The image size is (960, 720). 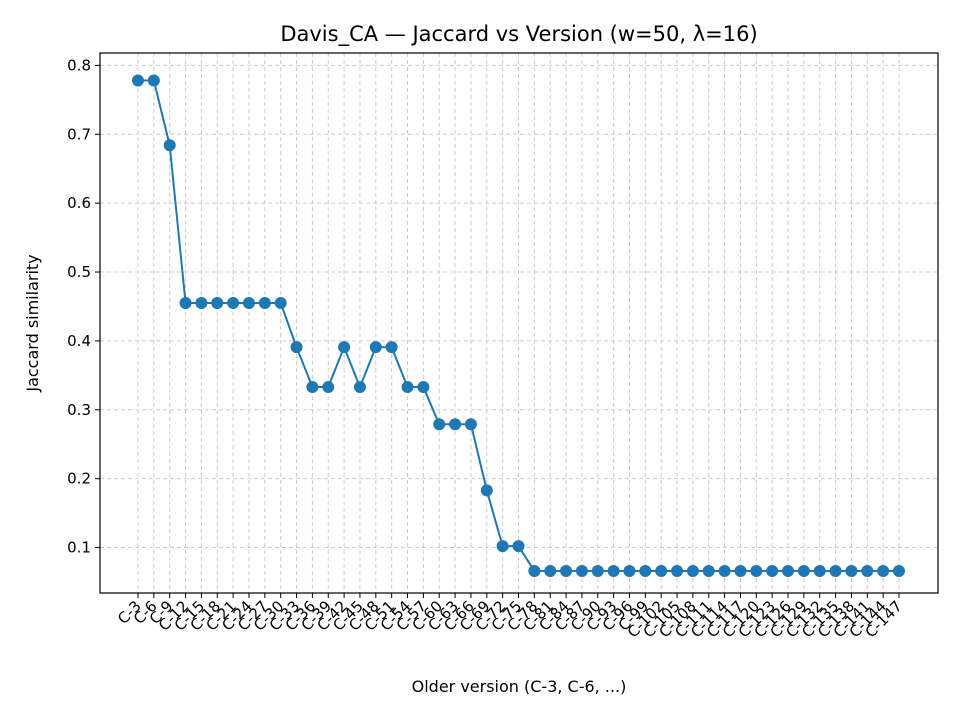 What do you see at coordinates (79, 410) in the screenshot?
I see `y-tick-label: 0.3` at bounding box center [79, 410].